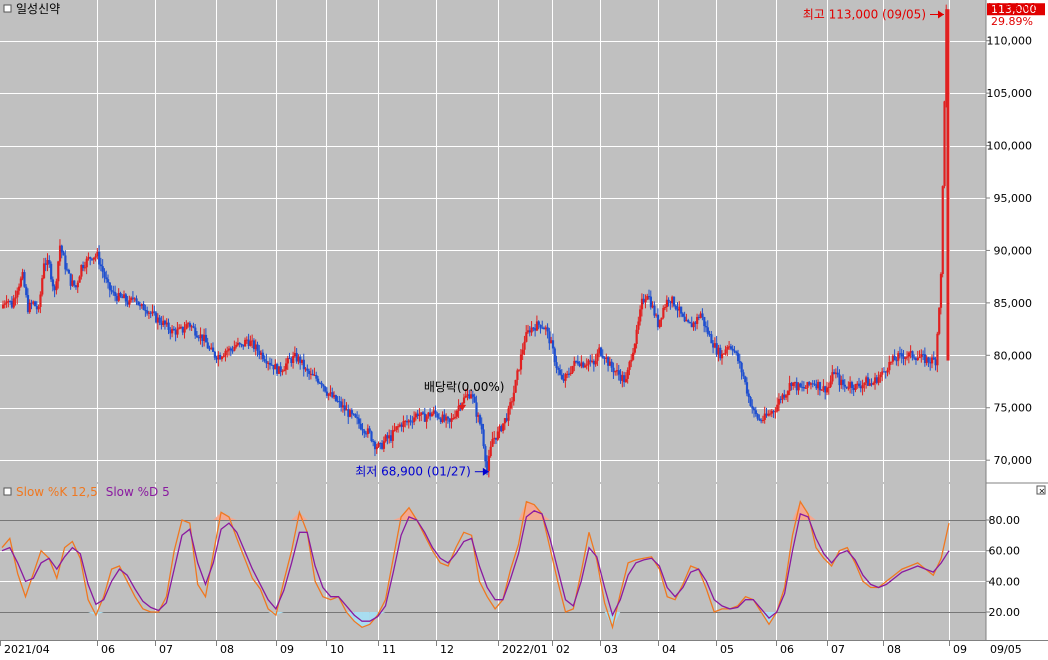 The width and height of the screenshot is (1048, 660). Describe the element at coordinates (413, 472) in the screenshot. I see `low-price-annotation: 최저 68,900 (01/27)` at that location.